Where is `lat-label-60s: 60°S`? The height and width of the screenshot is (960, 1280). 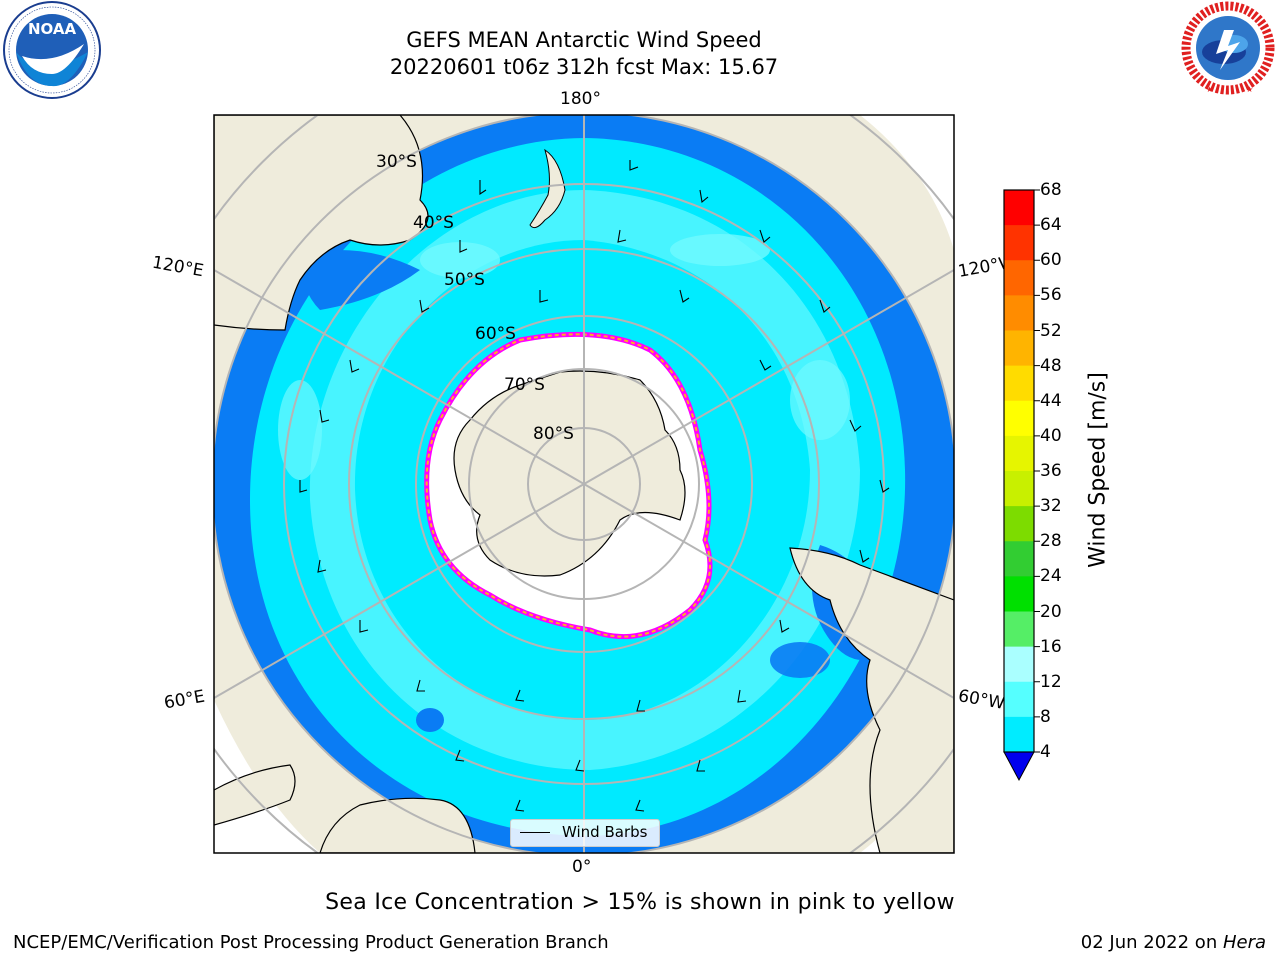
lat-label-60s: 60°S is located at coordinates (495, 334).